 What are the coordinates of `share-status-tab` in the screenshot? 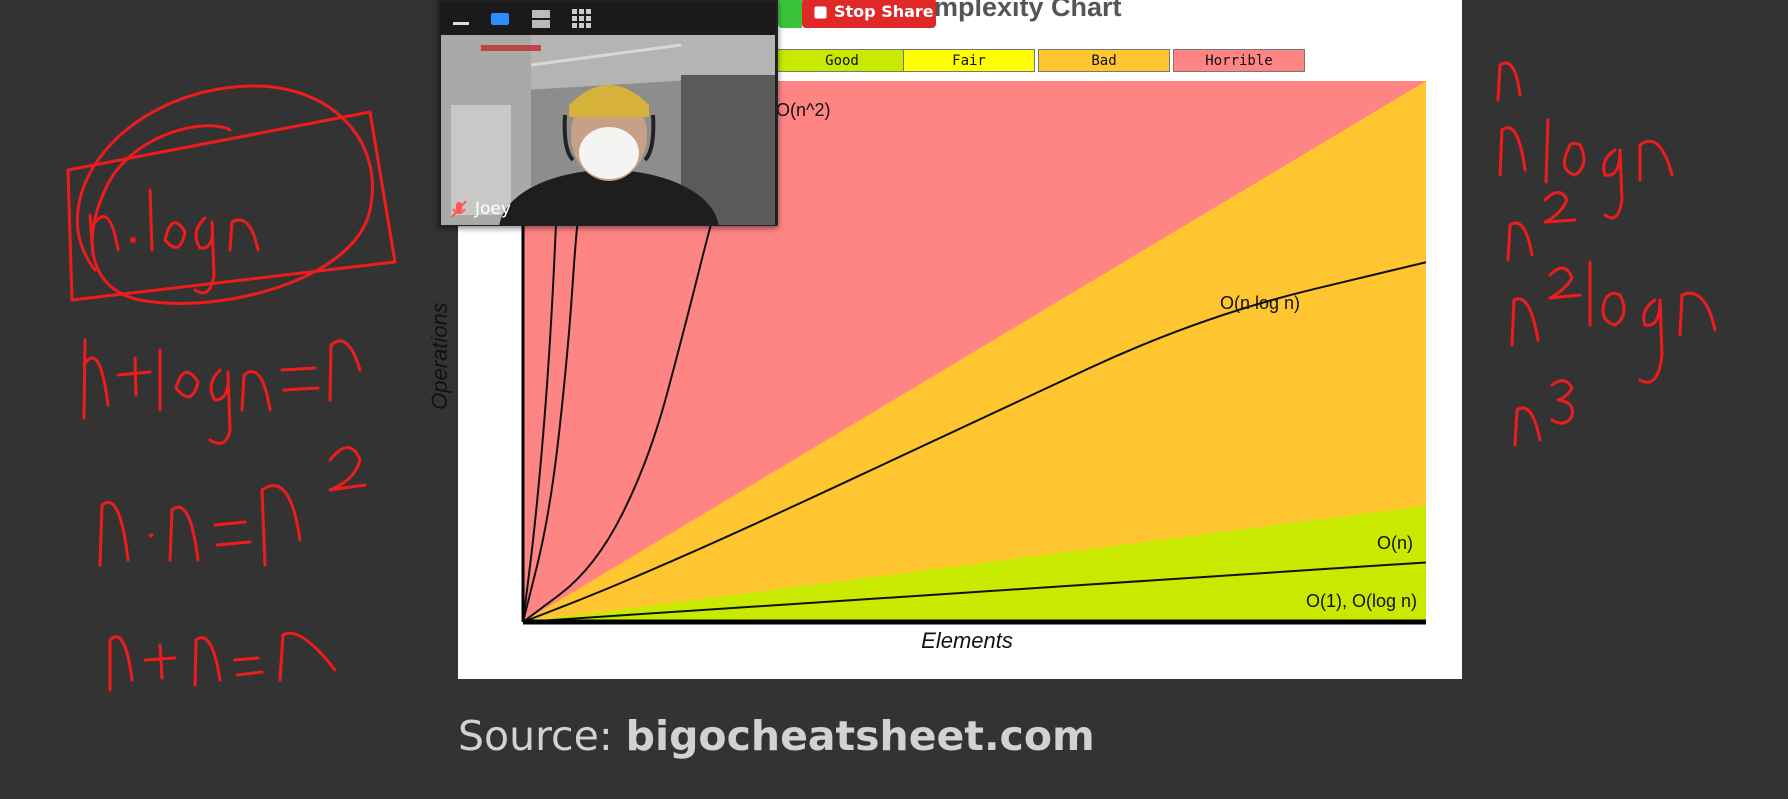 It's located at (790, 14).